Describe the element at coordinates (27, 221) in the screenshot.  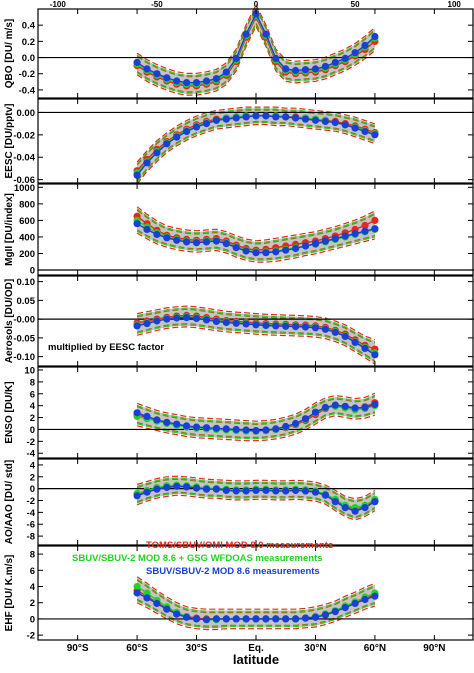
I see `y-tick-label: 600` at that location.